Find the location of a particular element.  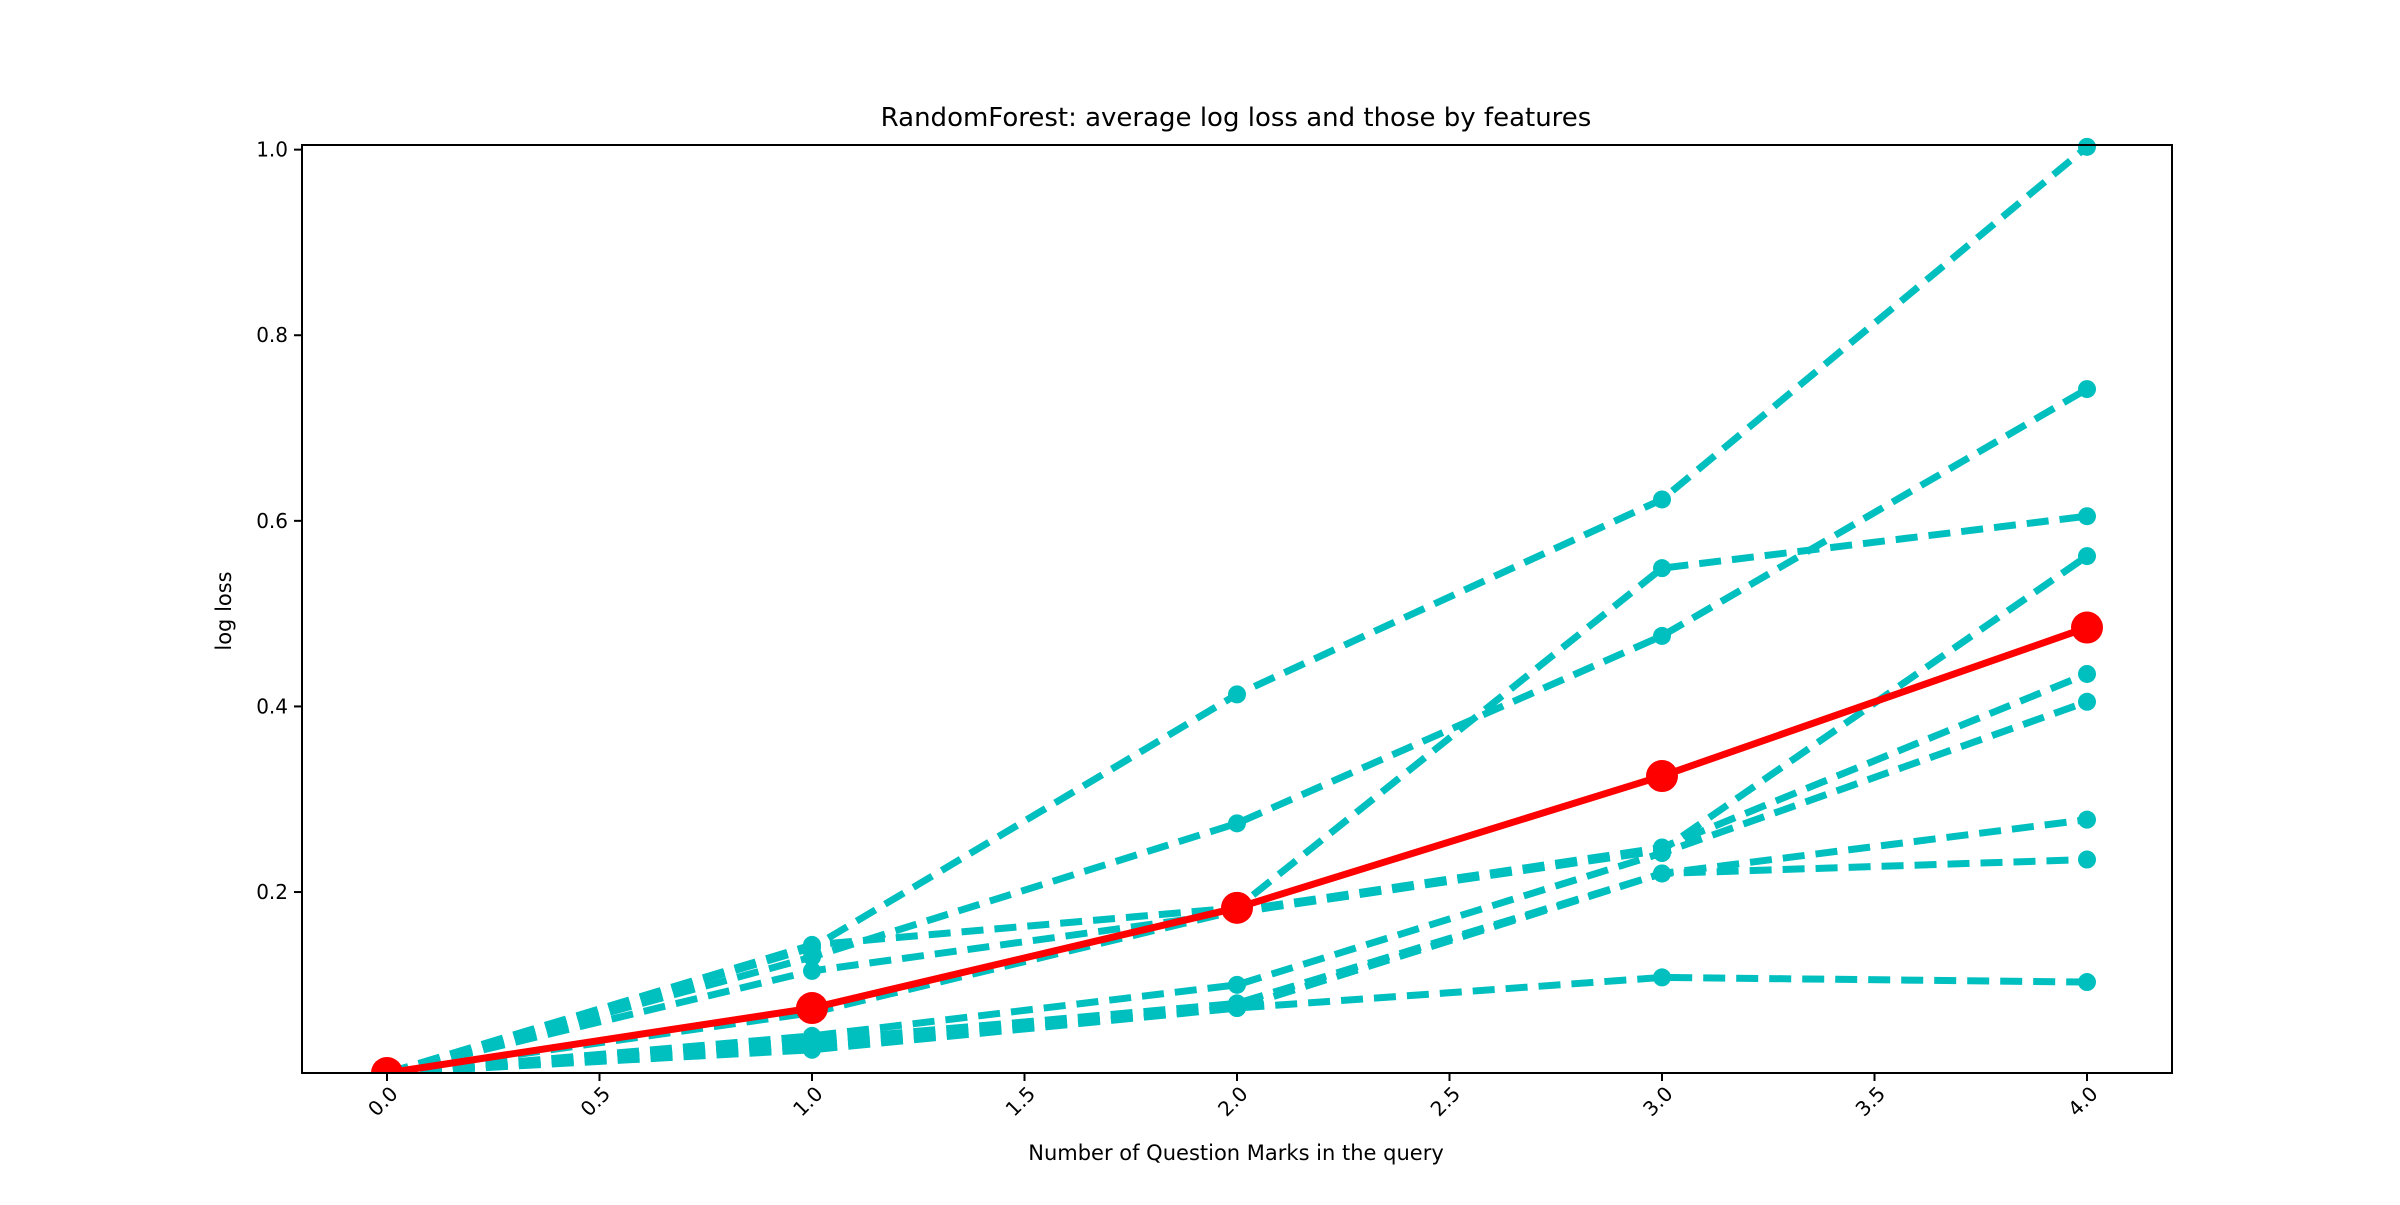

y-tick-label-1.0: 1.0 is located at coordinates (272, 150).